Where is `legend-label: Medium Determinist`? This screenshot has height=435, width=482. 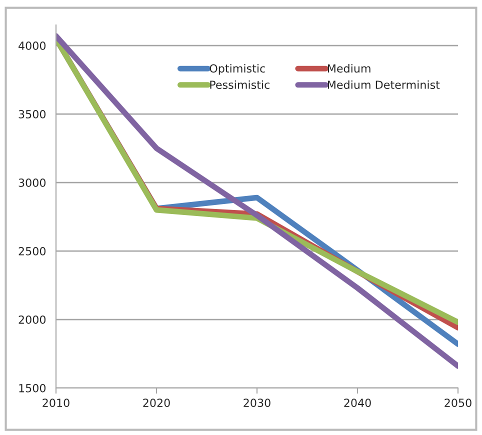
legend-label: Medium Determinist is located at coordinates (384, 84).